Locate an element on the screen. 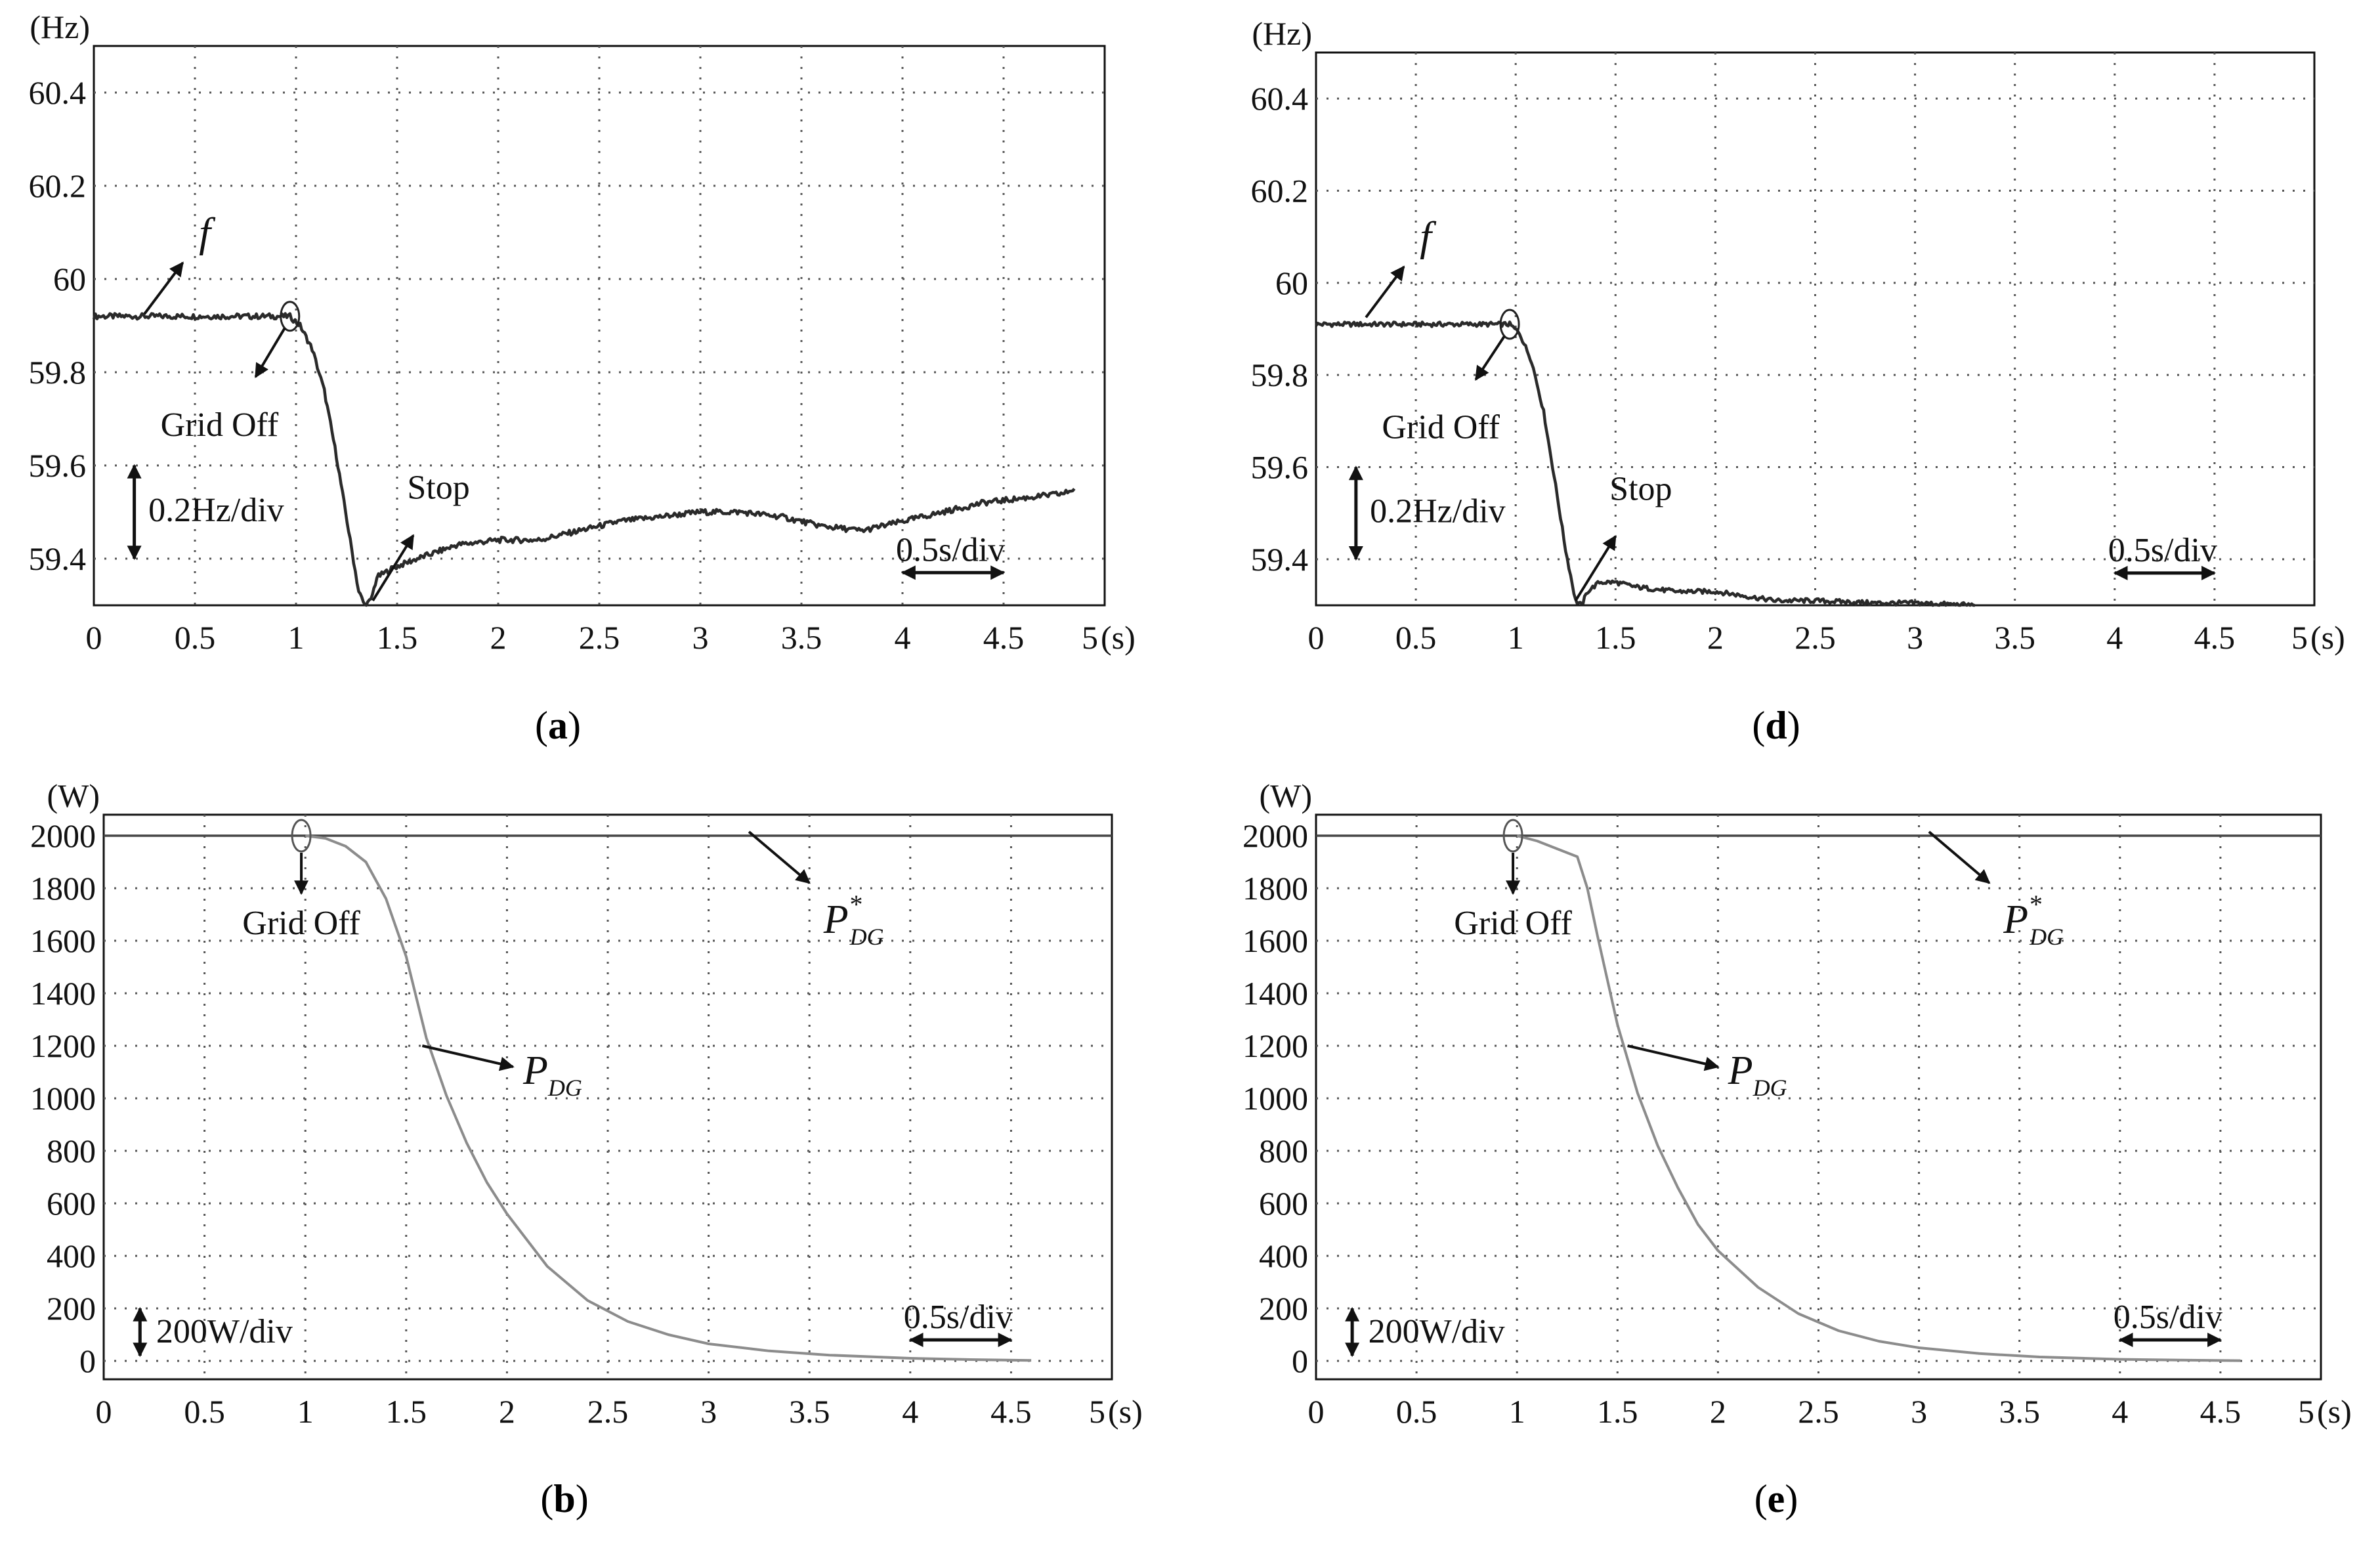 This screenshot has width=2380, height=1548. y-tick-label: 60.2 is located at coordinates (1280, 191).